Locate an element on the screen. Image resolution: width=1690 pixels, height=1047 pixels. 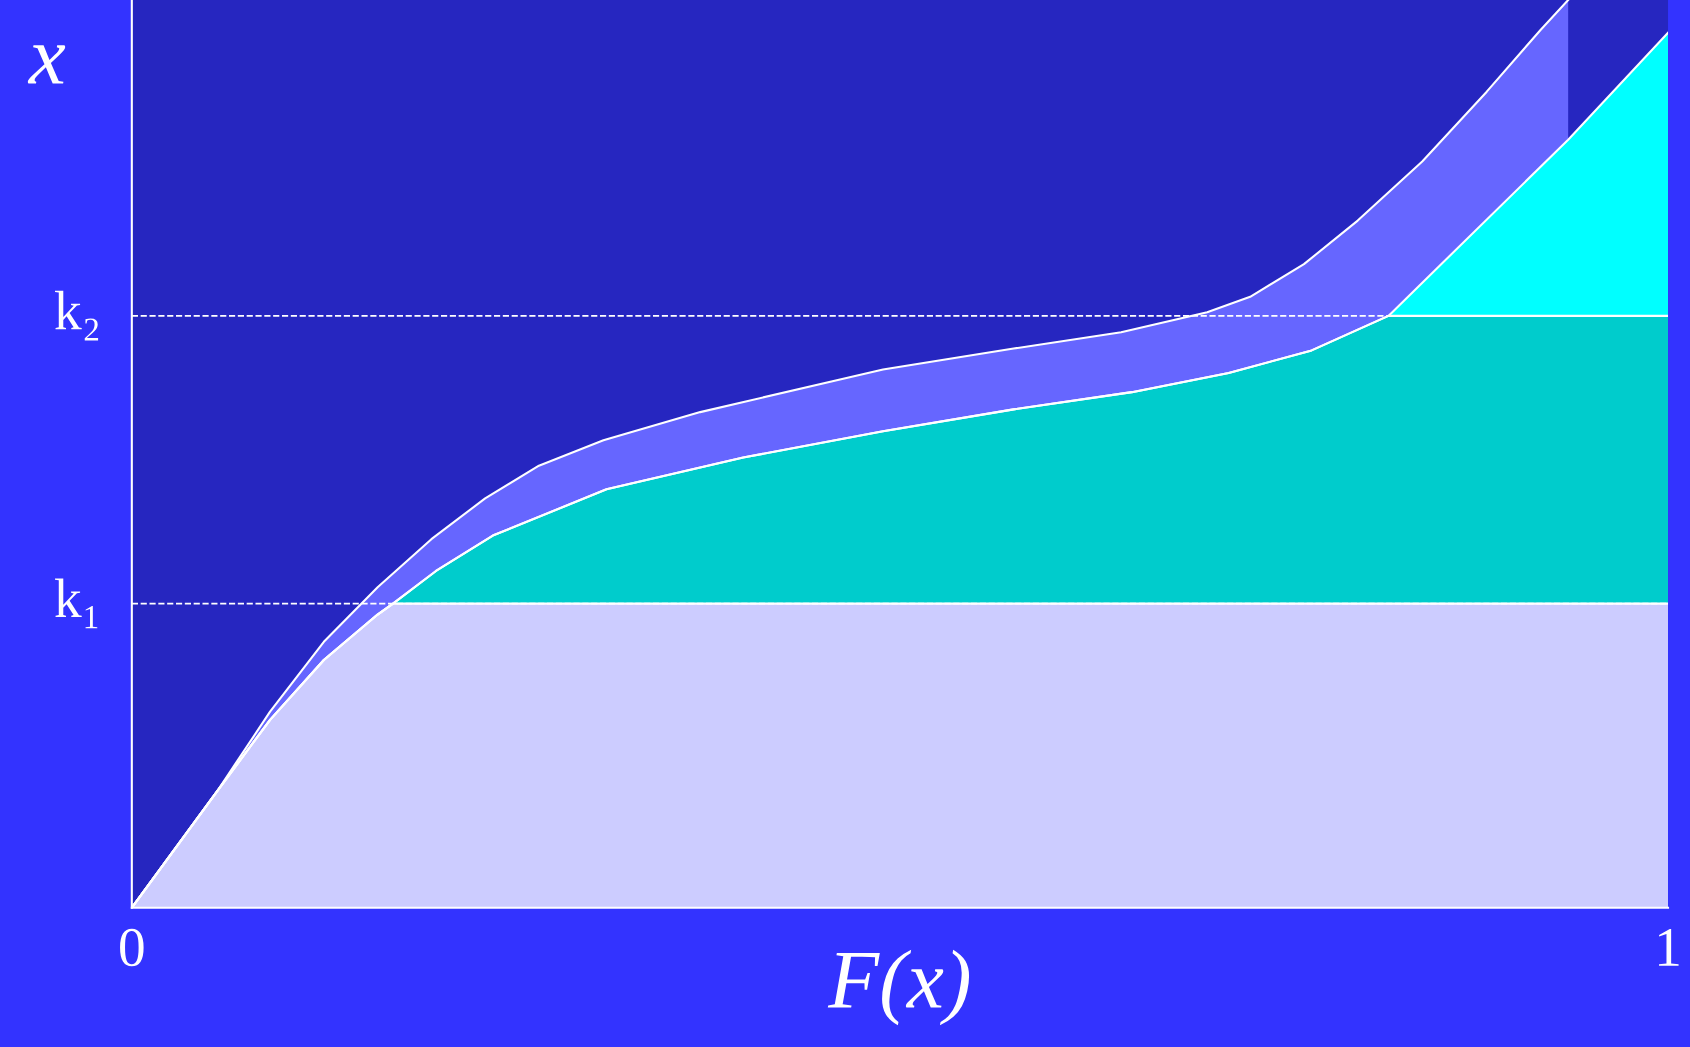
x-axis-title: F(x) is located at coordinates (898, 987).